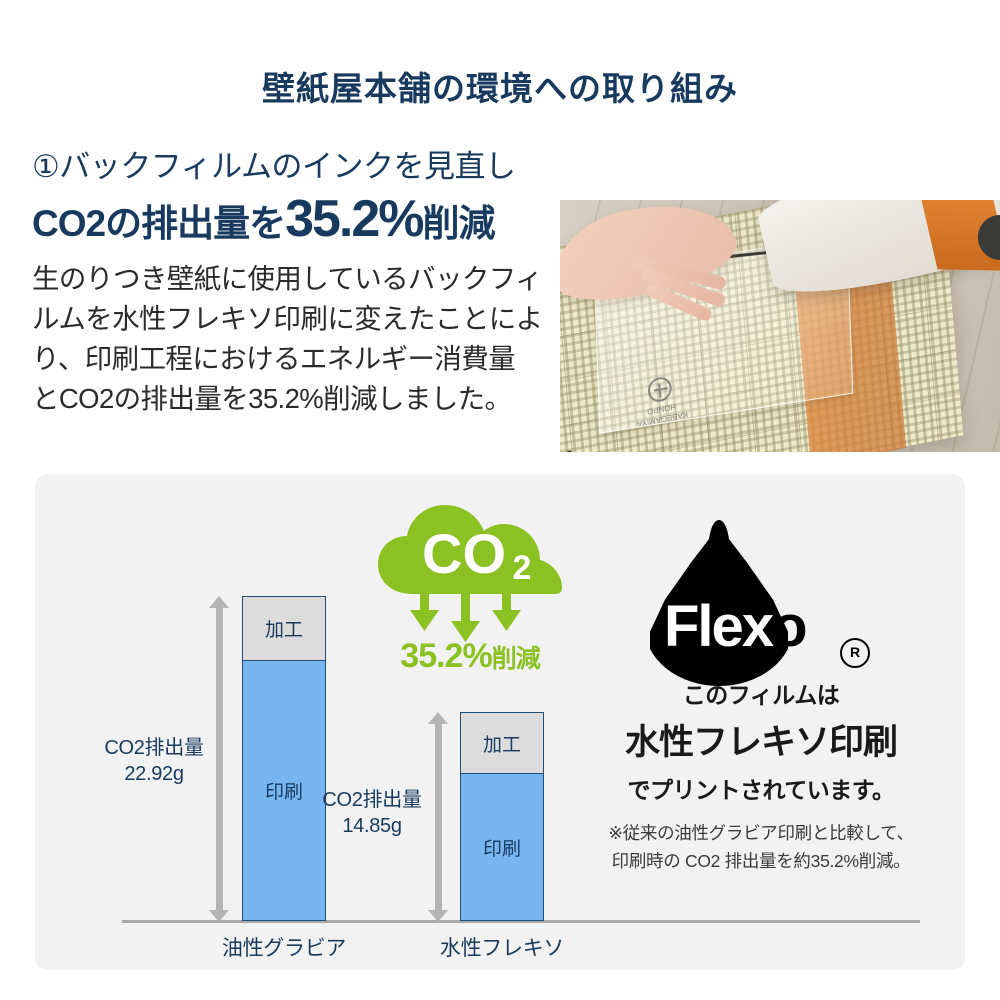 The height and width of the screenshot is (1000, 1000). What do you see at coordinates (761, 790) in the screenshot?
I see `flexo-line-3: でプリントされています。` at bounding box center [761, 790].